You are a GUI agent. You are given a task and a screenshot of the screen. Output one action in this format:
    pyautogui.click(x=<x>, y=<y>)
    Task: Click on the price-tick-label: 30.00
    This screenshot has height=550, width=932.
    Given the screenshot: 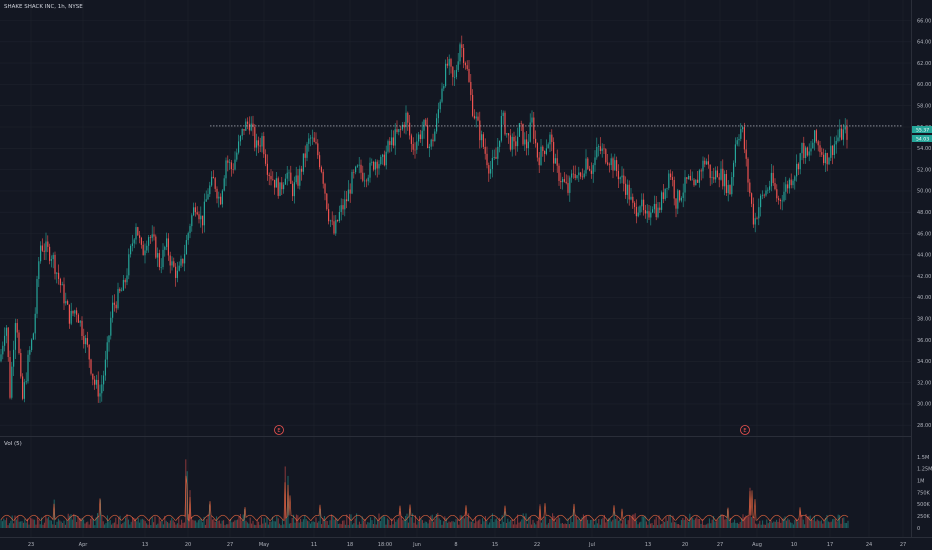 What is the action you would take?
    pyautogui.click(x=924, y=405)
    